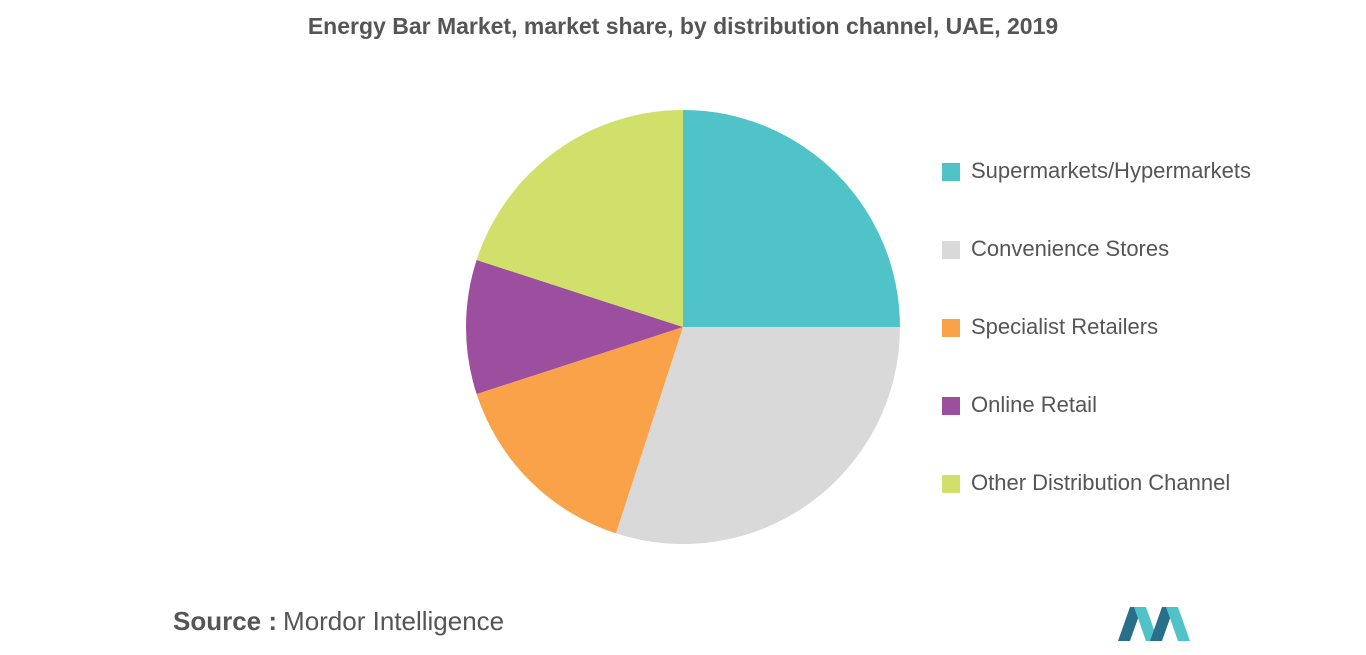 This screenshot has height=655, width=1366. What do you see at coordinates (225, 621) in the screenshot?
I see `source-label: Source :` at bounding box center [225, 621].